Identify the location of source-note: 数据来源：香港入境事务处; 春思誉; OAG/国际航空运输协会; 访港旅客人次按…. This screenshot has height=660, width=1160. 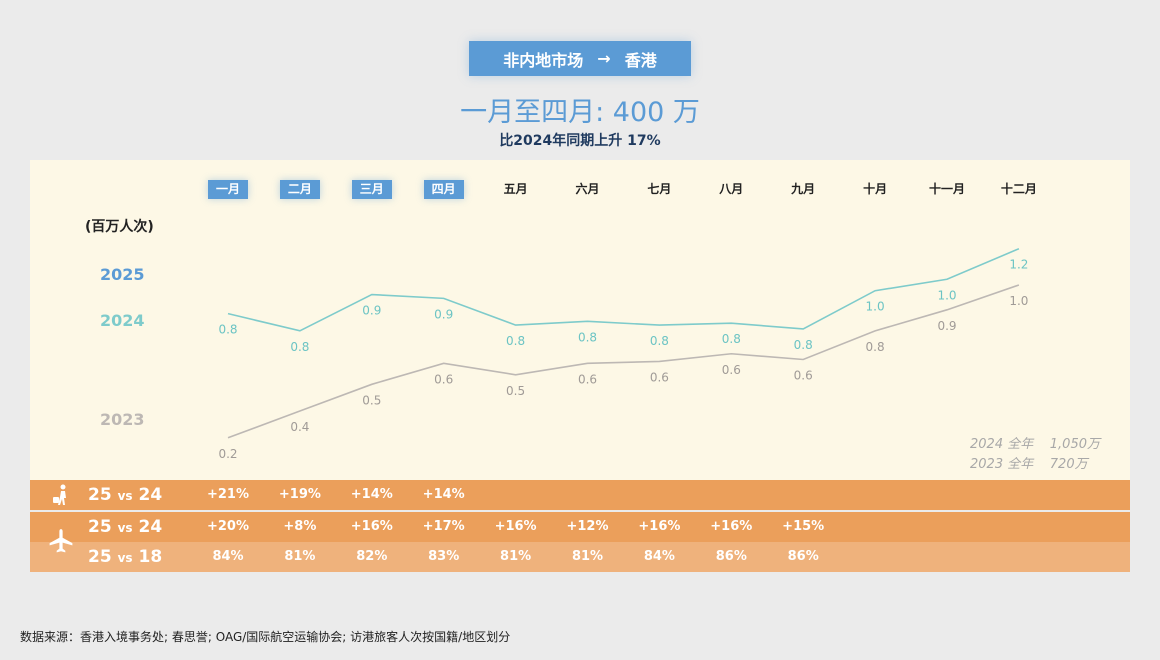
(265, 637).